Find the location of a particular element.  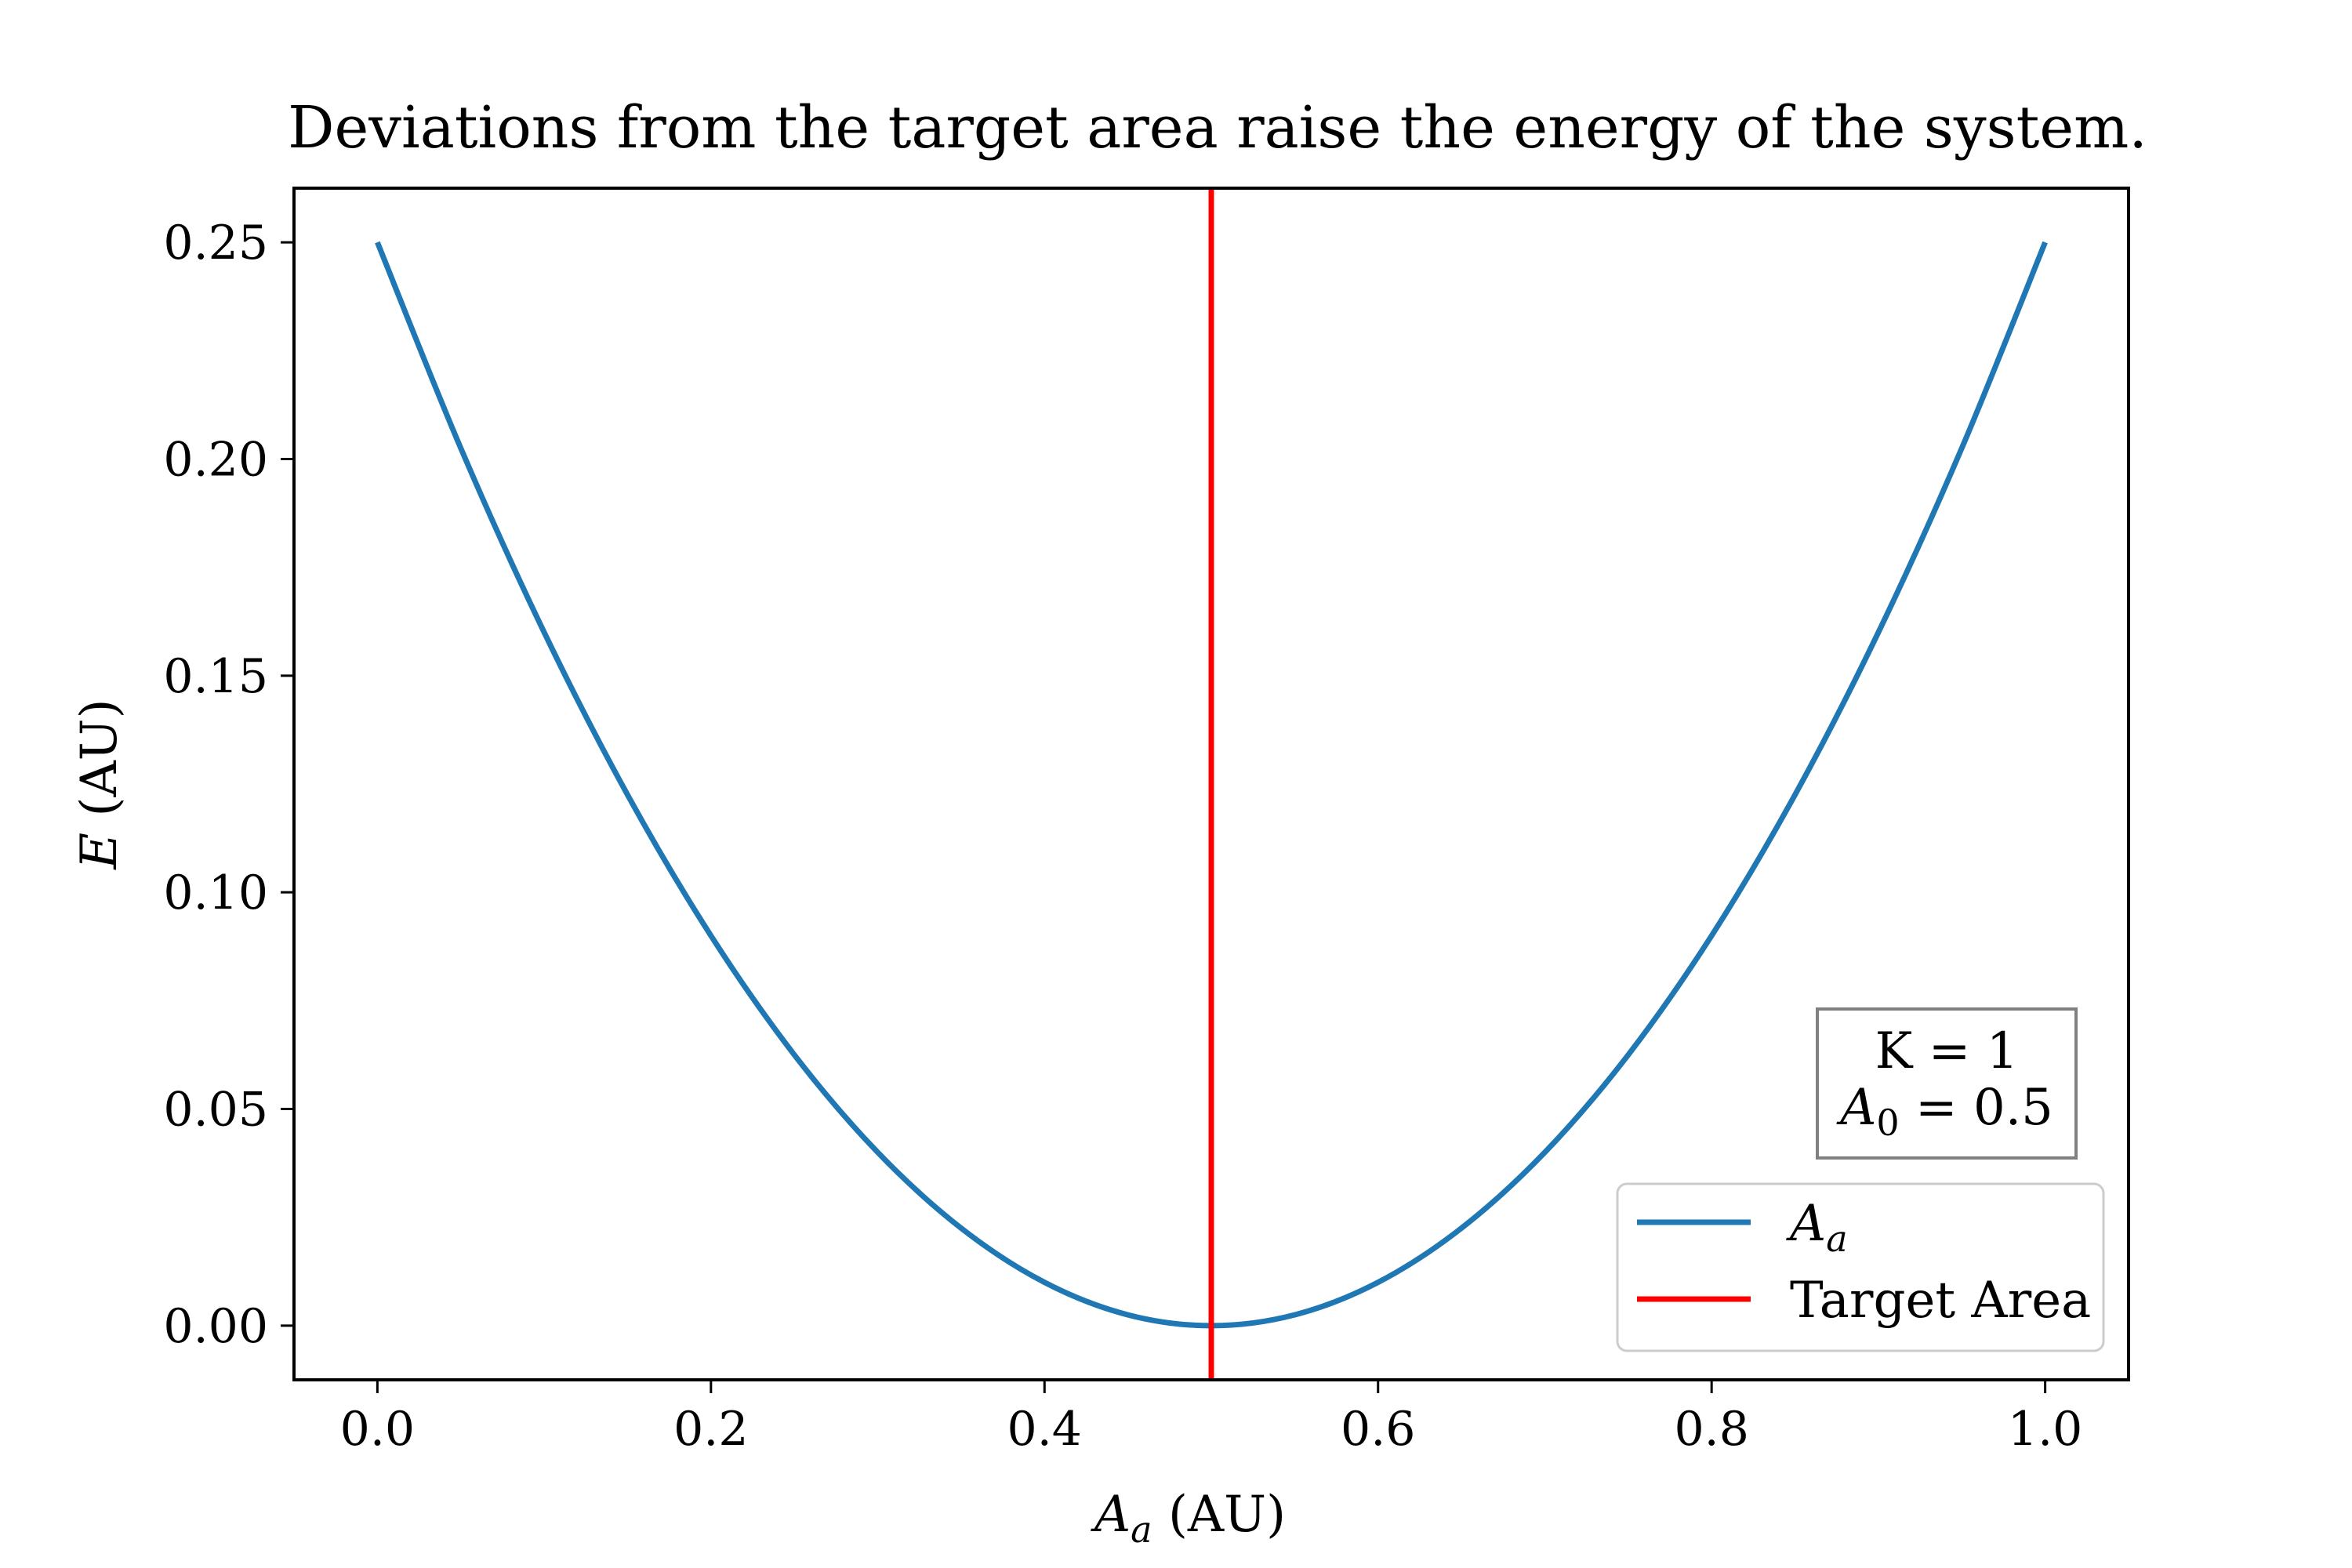

y-tick-label: 0.00 is located at coordinates (215, 1326).